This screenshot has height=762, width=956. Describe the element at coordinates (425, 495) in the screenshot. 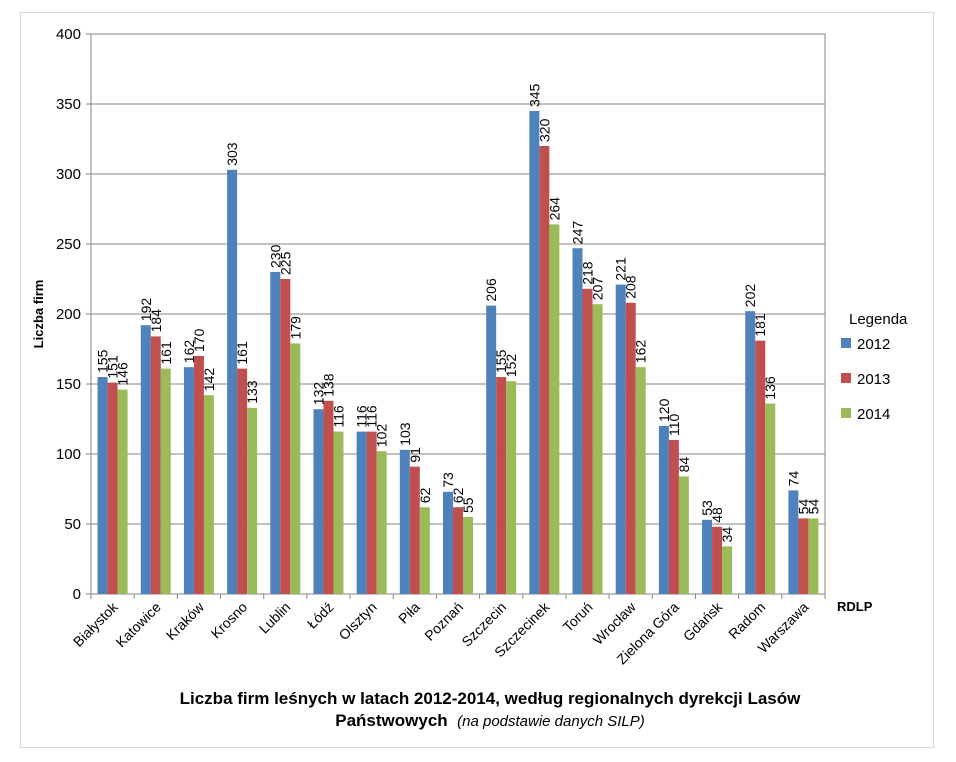

I see `data-label: 62` at that location.